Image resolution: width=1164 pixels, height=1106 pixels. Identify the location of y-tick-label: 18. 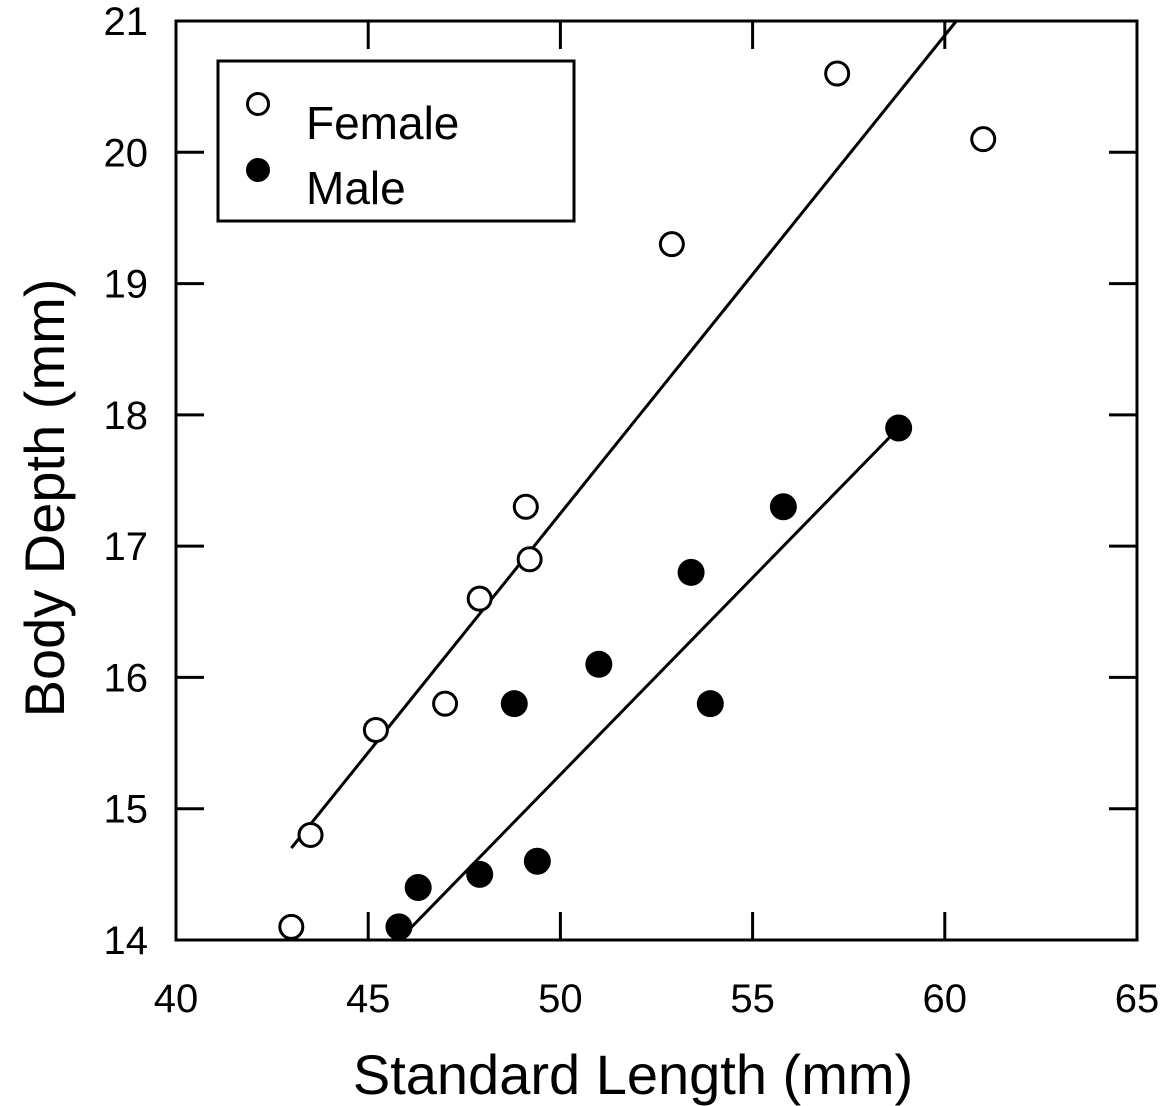
(126, 416).